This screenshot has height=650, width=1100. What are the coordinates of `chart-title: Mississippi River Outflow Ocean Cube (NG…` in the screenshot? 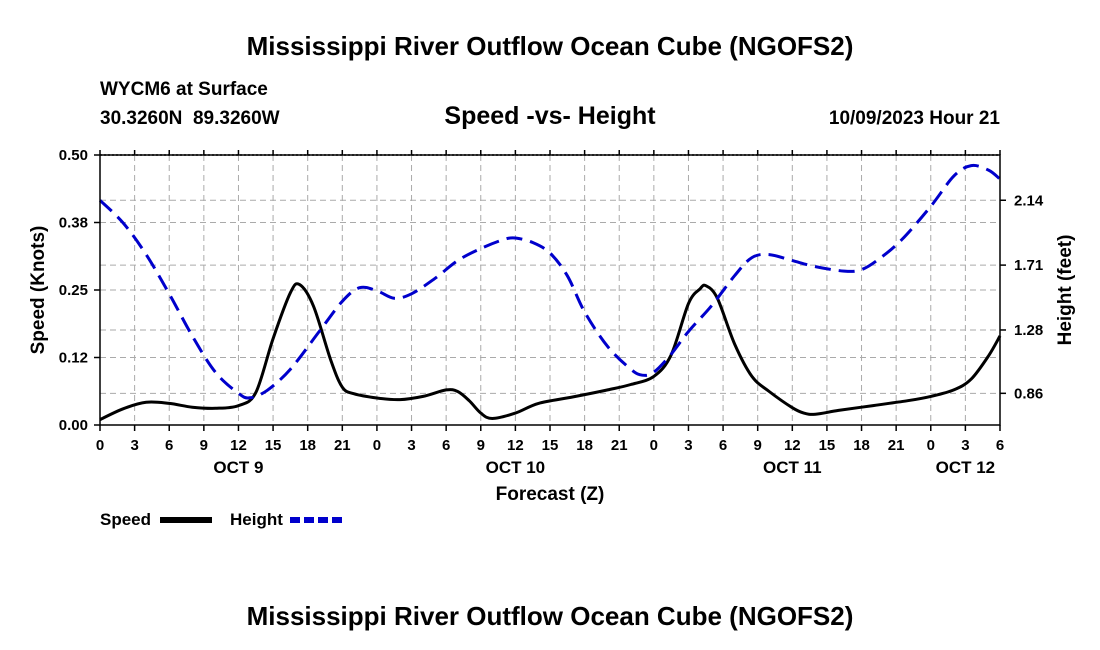 It's located at (550, 46).